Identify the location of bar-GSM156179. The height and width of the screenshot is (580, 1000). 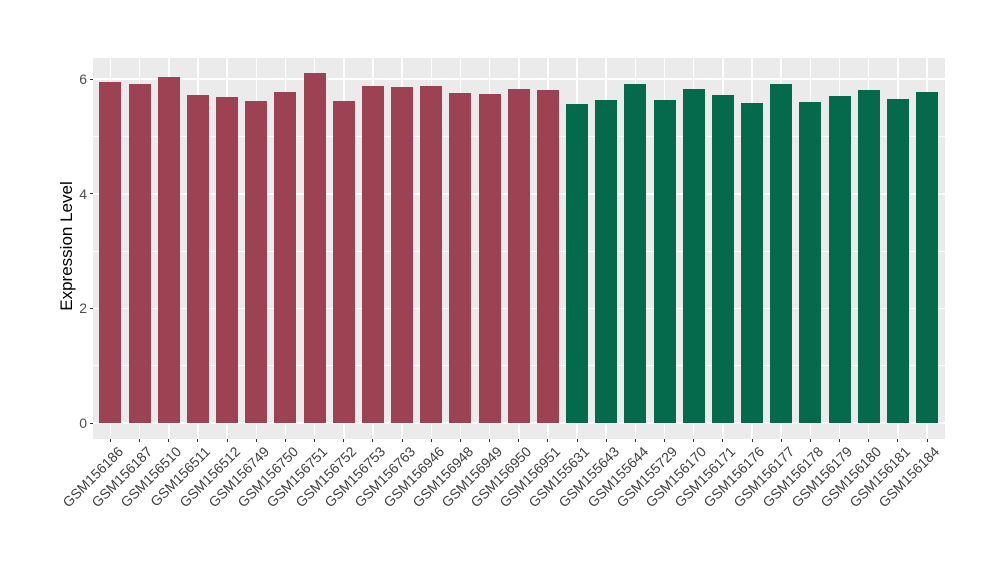
(839, 260).